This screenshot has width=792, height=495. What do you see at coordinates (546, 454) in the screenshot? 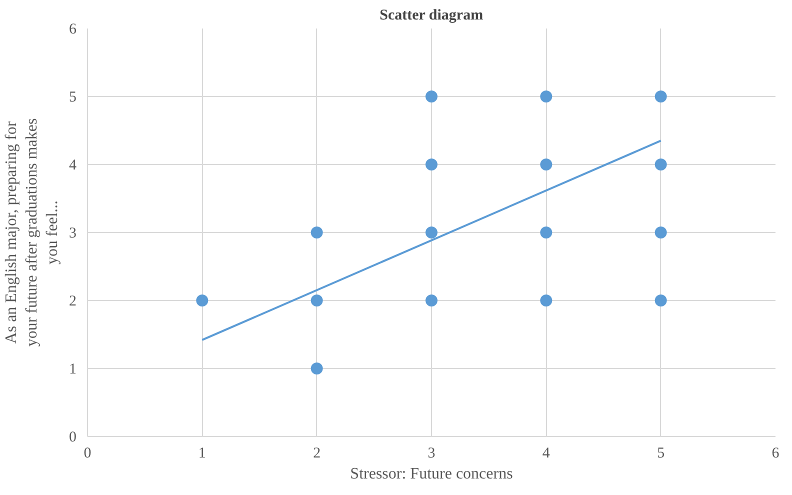
I see `x-tick-label: 4` at bounding box center [546, 454].